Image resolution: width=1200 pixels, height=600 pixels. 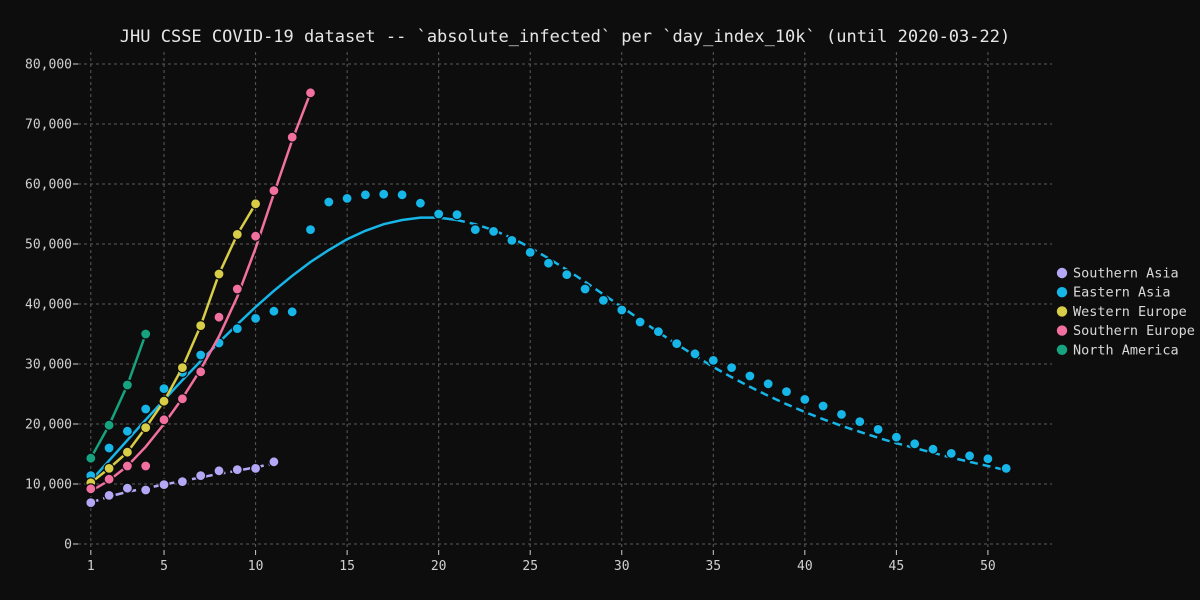 I want to click on legend-item-western-europe: Western Europe, so click(x=1121, y=312).